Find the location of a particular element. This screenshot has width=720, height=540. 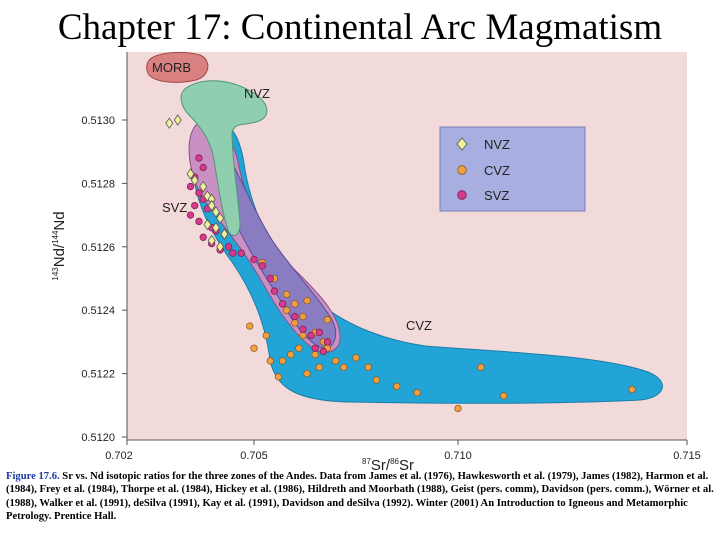

figure-label: Figure 17.6. is located at coordinates (33, 476).